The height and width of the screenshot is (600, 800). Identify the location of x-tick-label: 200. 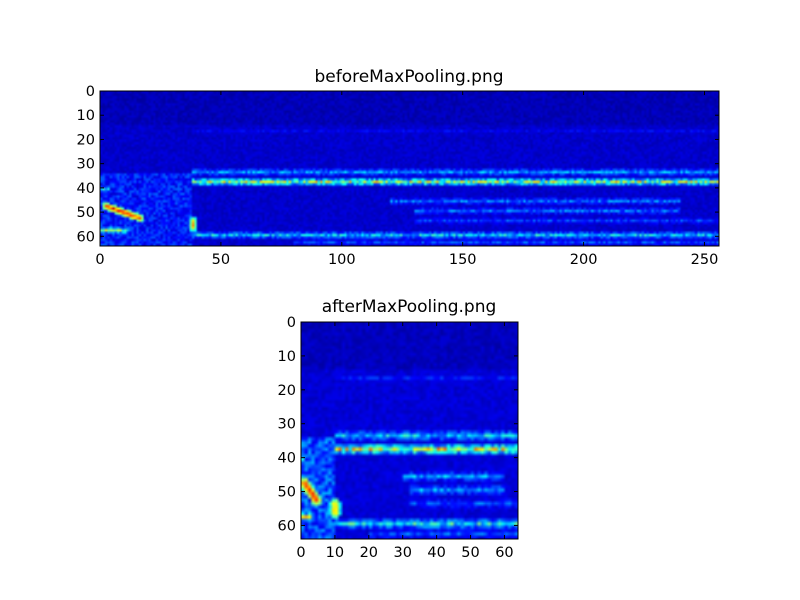
(584, 260).